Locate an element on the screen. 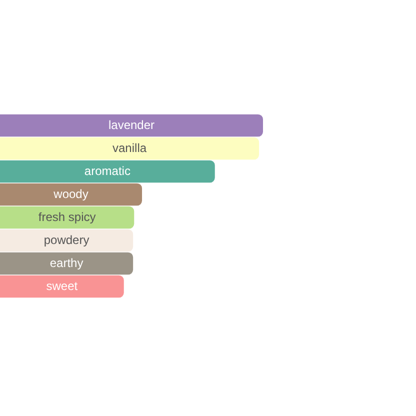  y-tick-label: powdery is located at coordinates (67, 239).